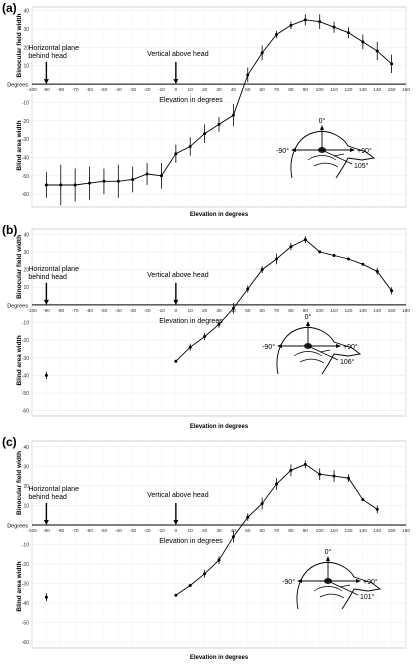  Describe the element at coordinates (348, 90) in the screenshot. I see `x-tick-label: 120` at that location.